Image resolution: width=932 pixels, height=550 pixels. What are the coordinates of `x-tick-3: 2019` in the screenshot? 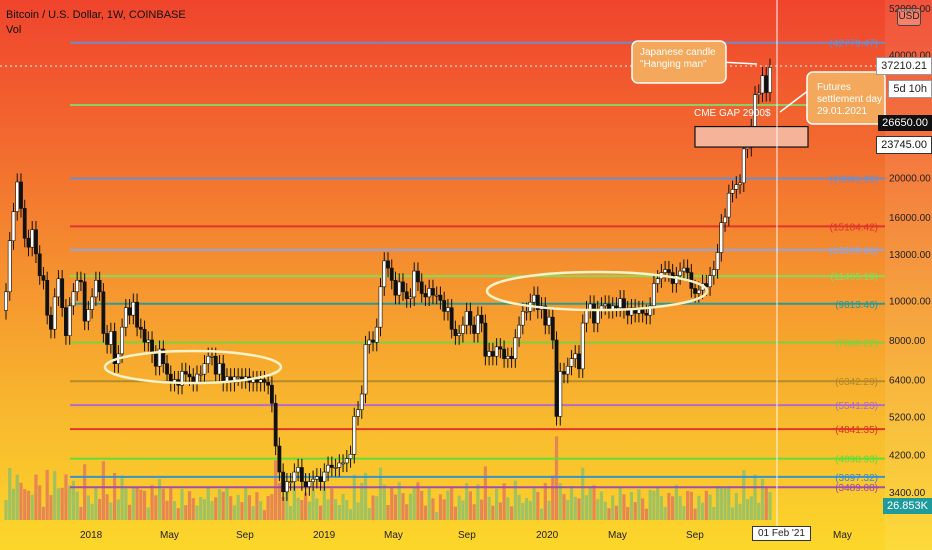 It's located at (324, 535).